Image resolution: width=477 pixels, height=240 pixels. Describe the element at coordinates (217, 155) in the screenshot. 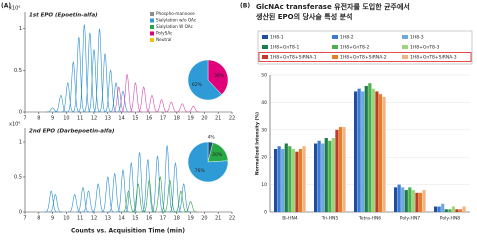

I see `pie-label: 20%` at that location.